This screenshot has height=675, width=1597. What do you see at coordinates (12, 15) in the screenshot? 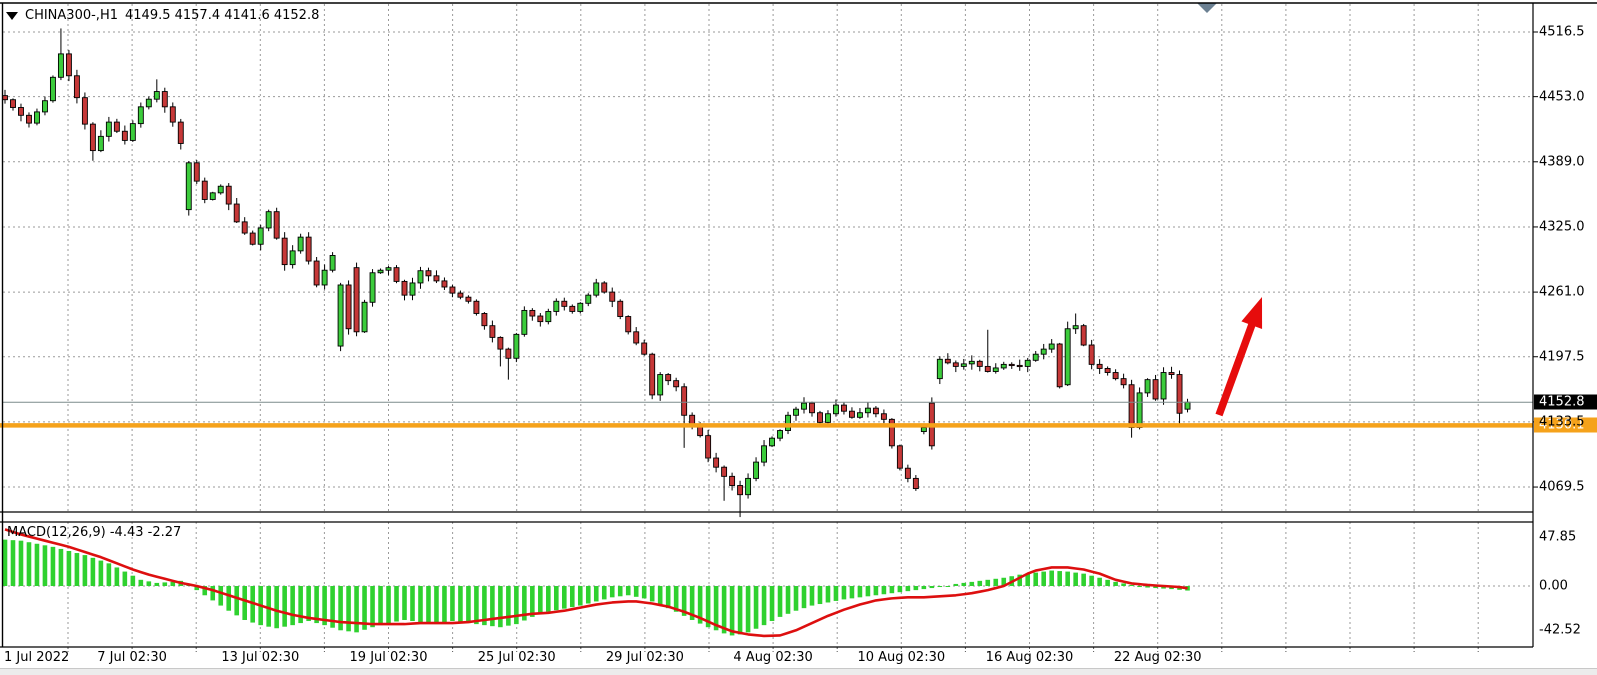
I see `symbol-dropdown-icon` at bounding box center [12, 15].